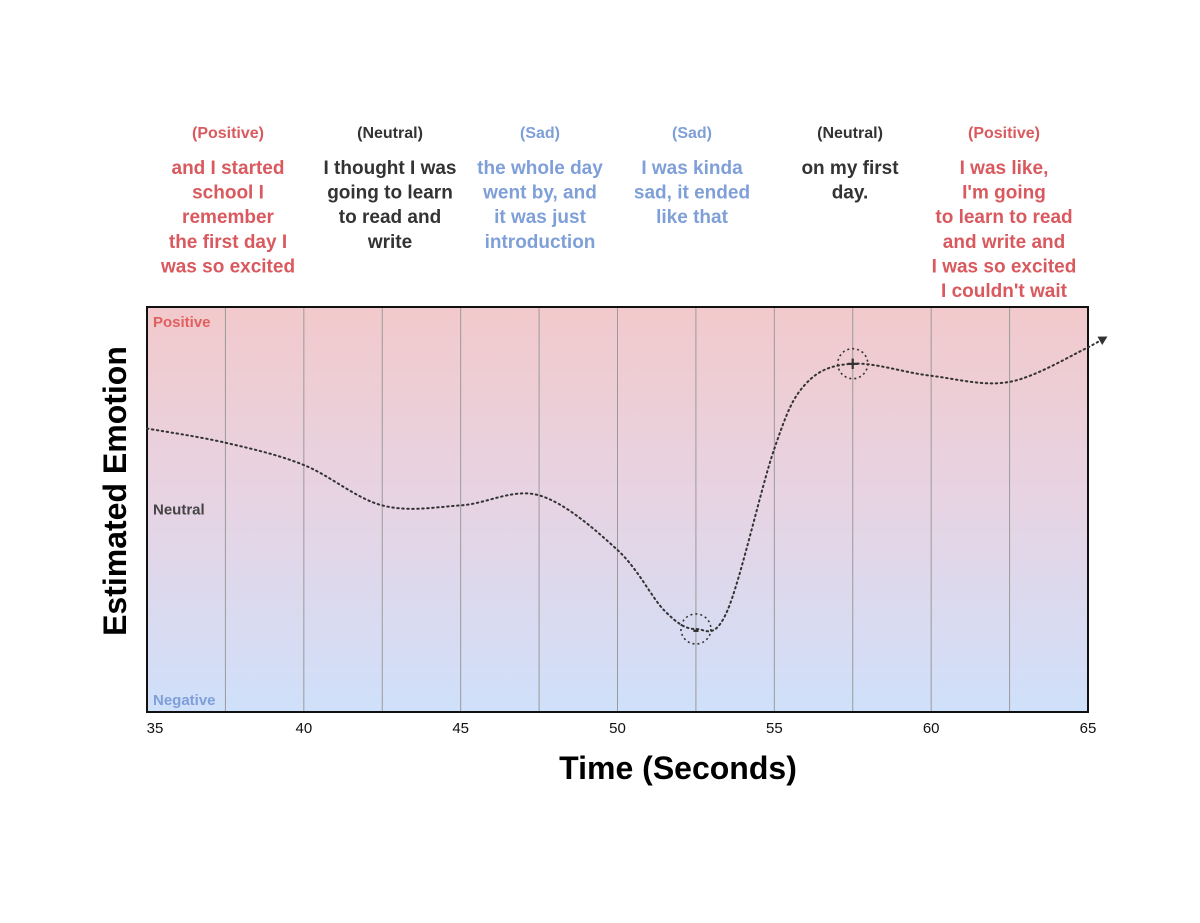  I want to click on segment-text-line: it was just, so click(540, 217).